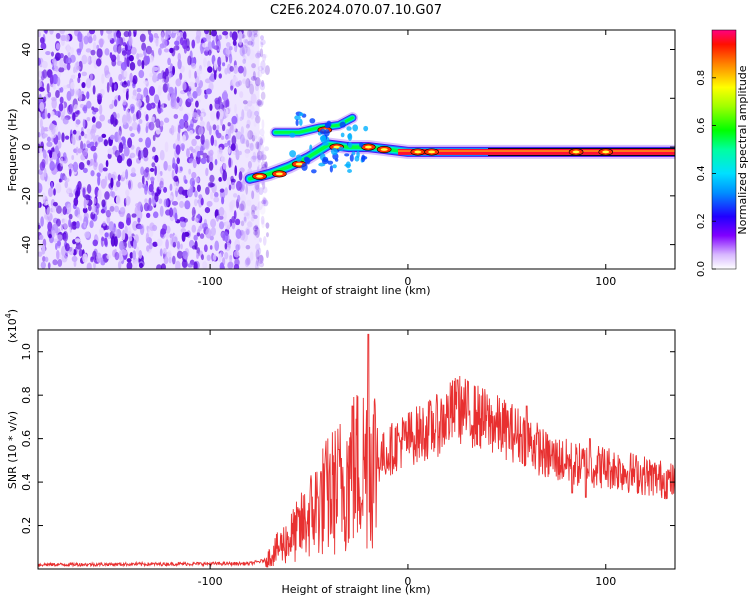 The image size is (750, 600). Describe the element at coordinates (407, 281) in the screenshot. I see `x-tick-label: 0` at that location.